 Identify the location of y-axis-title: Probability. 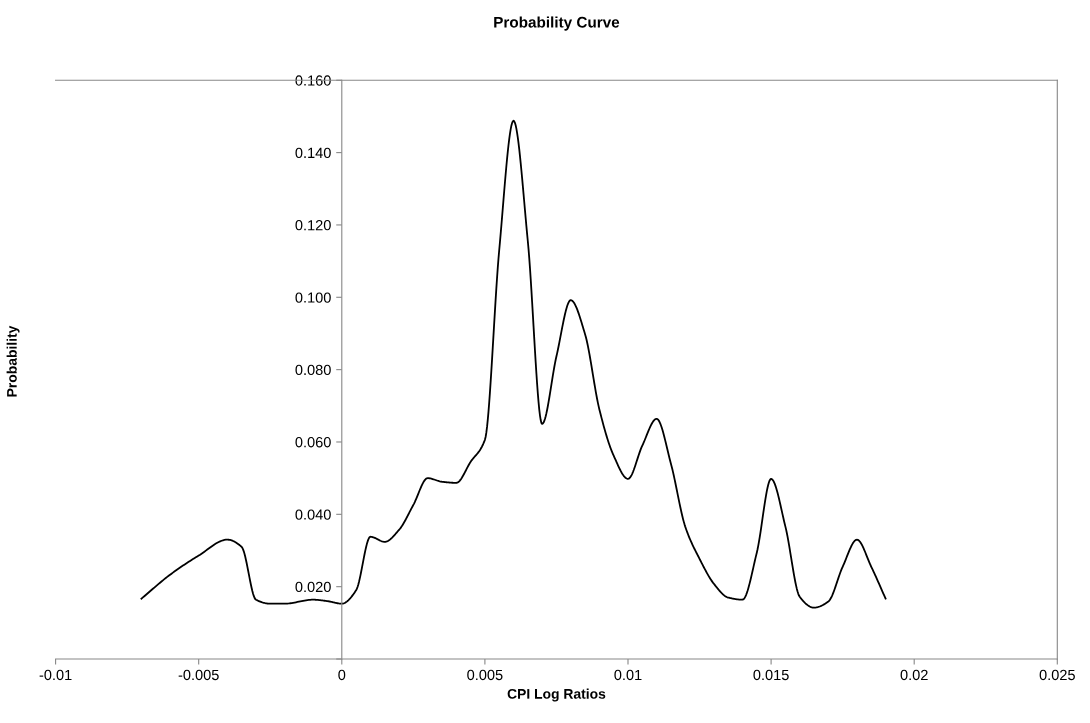
(13, 361).